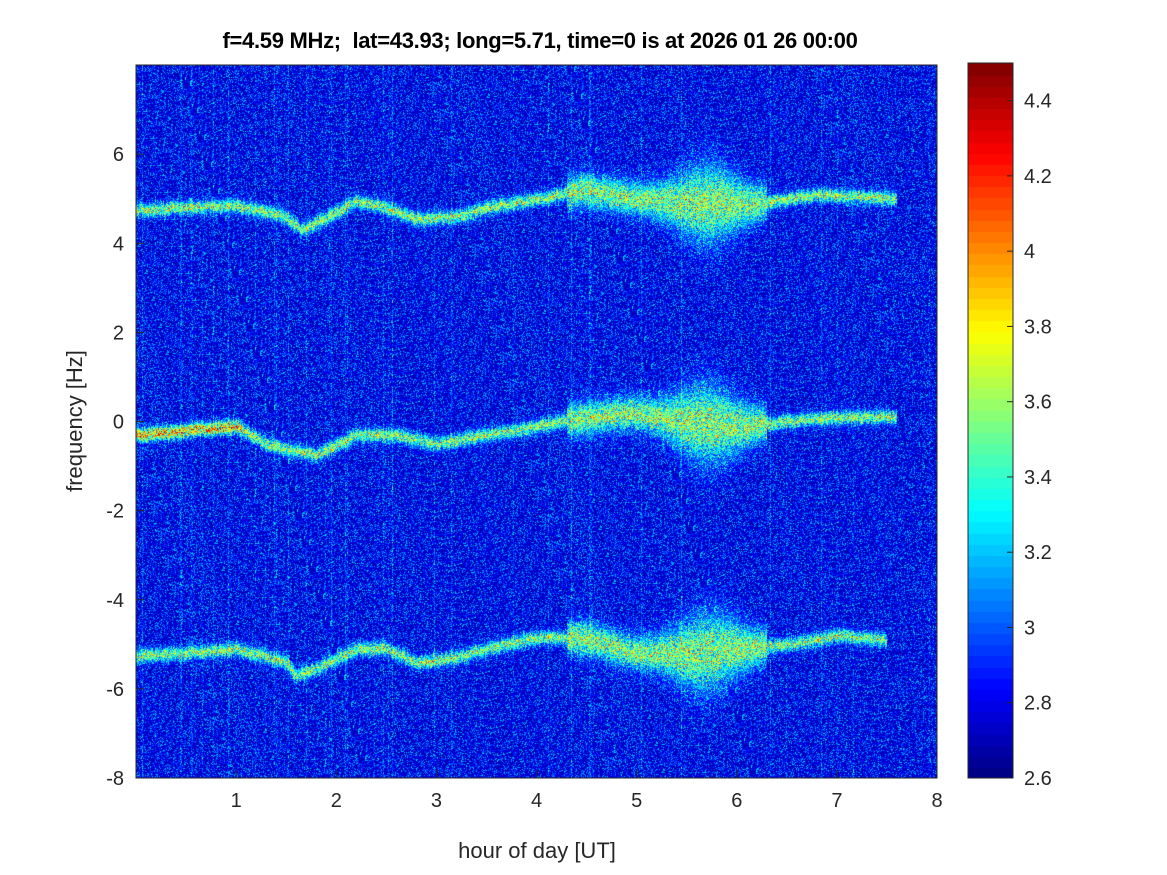 The height and width of the screenshot is (875, 1167). Describe the element at coordinates (436, 801) in the screenshot. I see `x-tick-label: 3` at that location.